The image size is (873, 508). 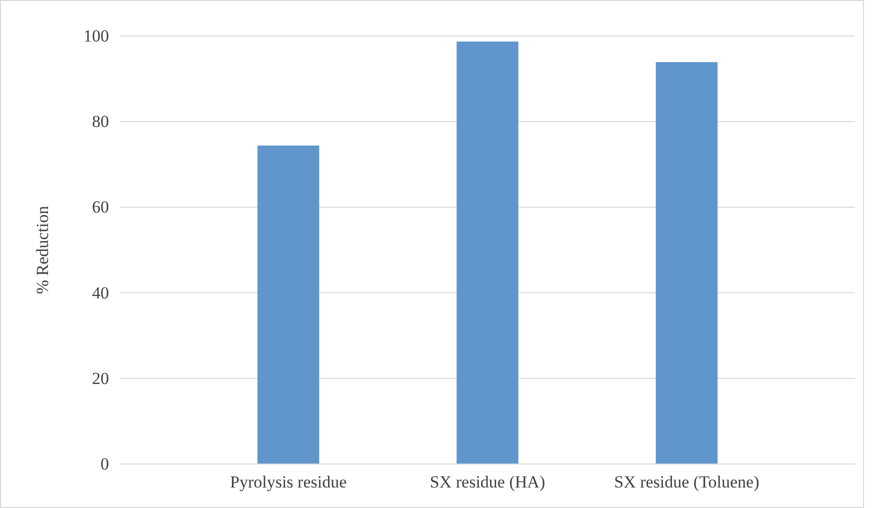 What do you see at coordinates (42, 249) in the screenshot?
I see `y-axis-title: % Reduction` at bounding box center [42, 249].